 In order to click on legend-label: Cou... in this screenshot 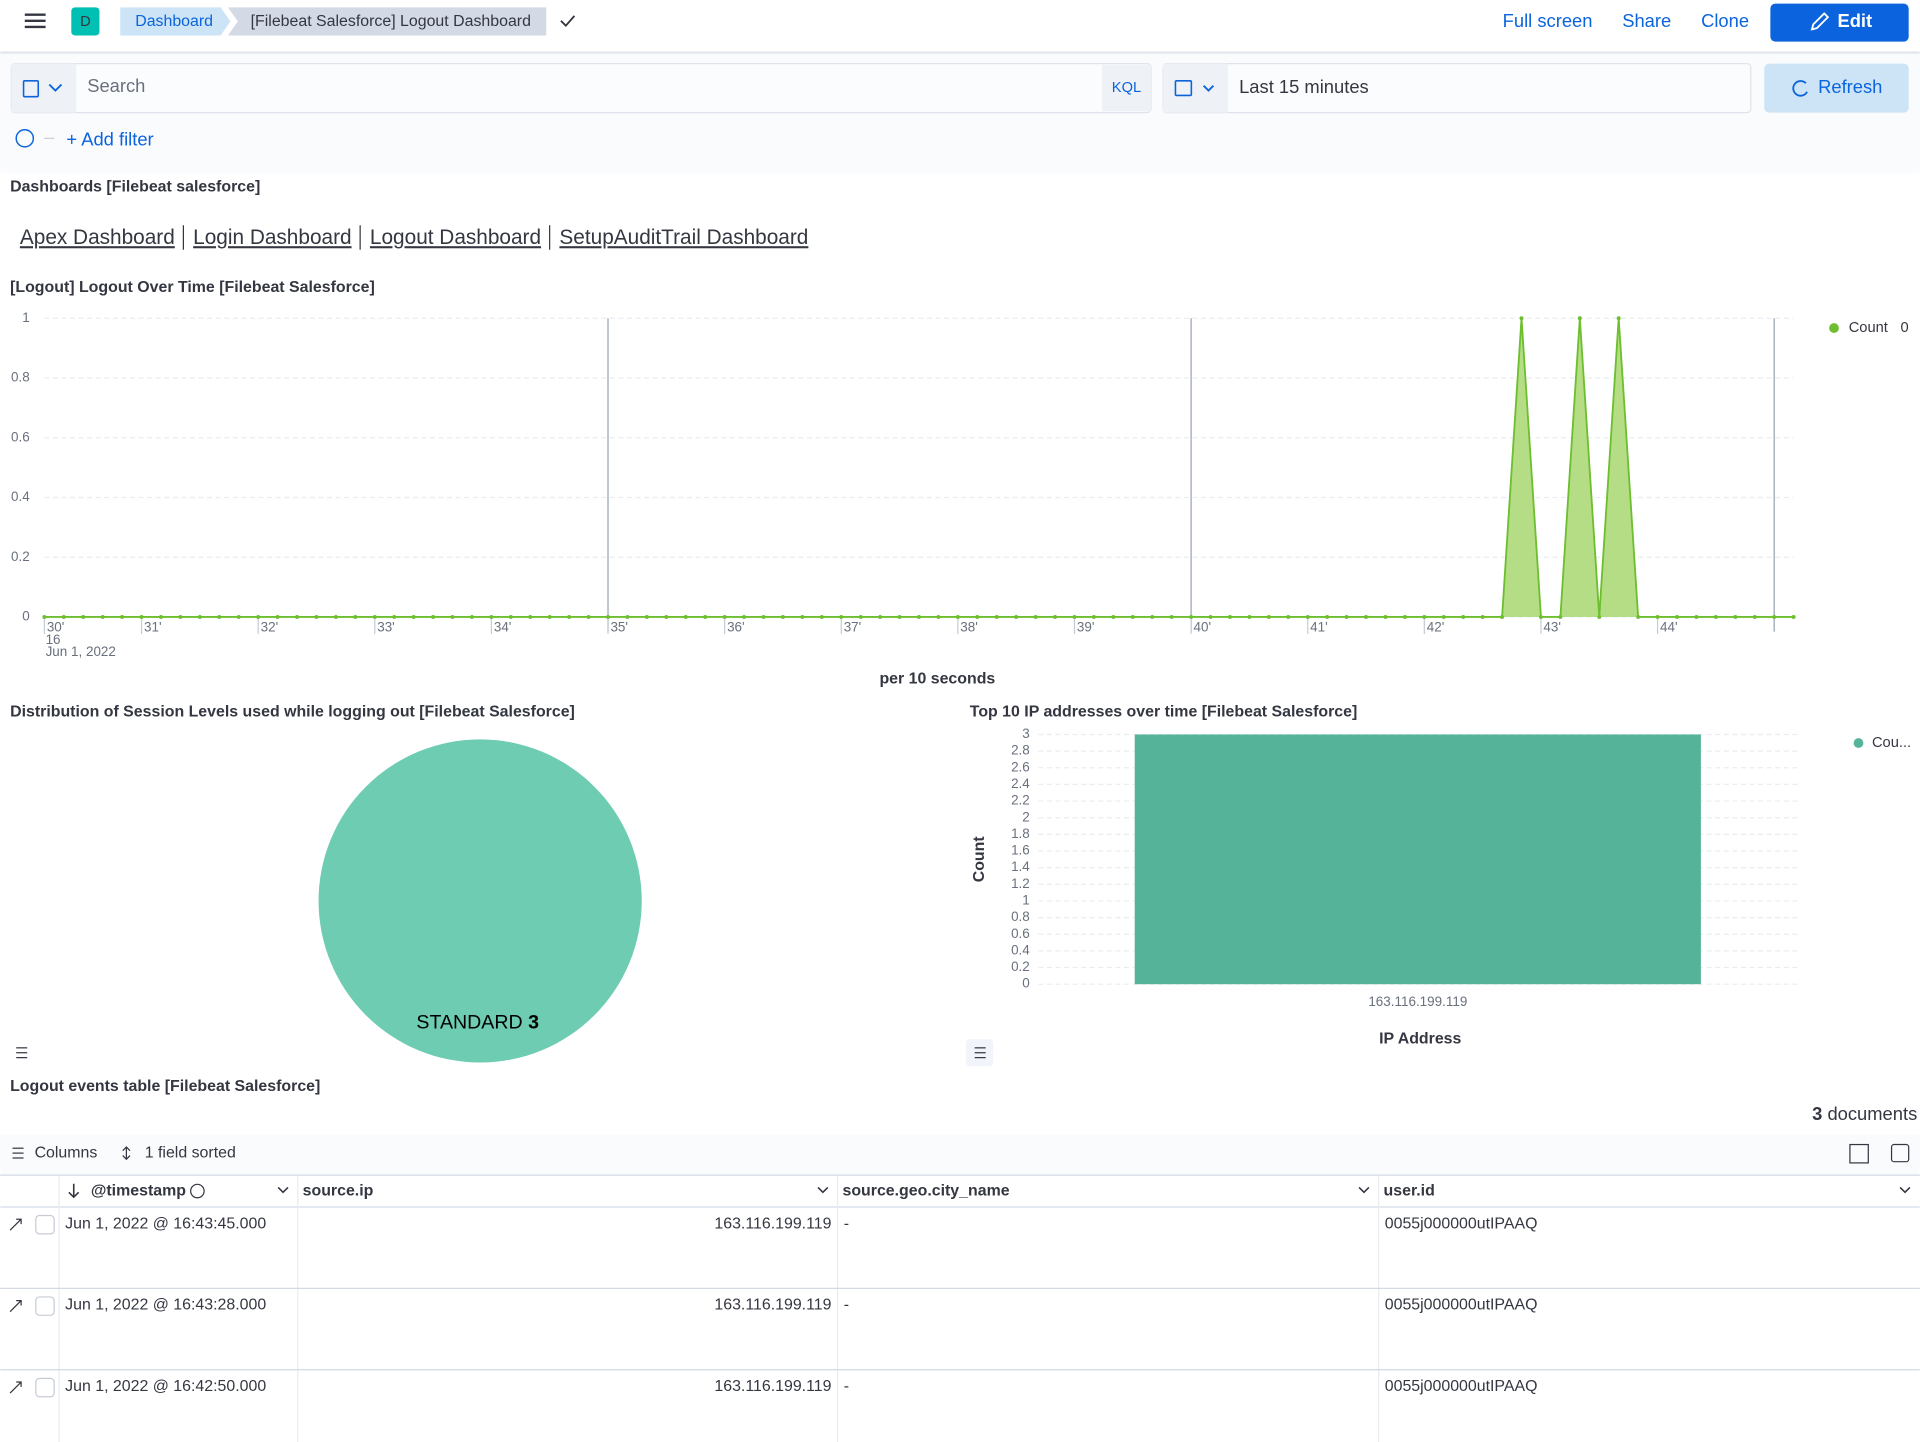, I will do `click(1891, 743)`.